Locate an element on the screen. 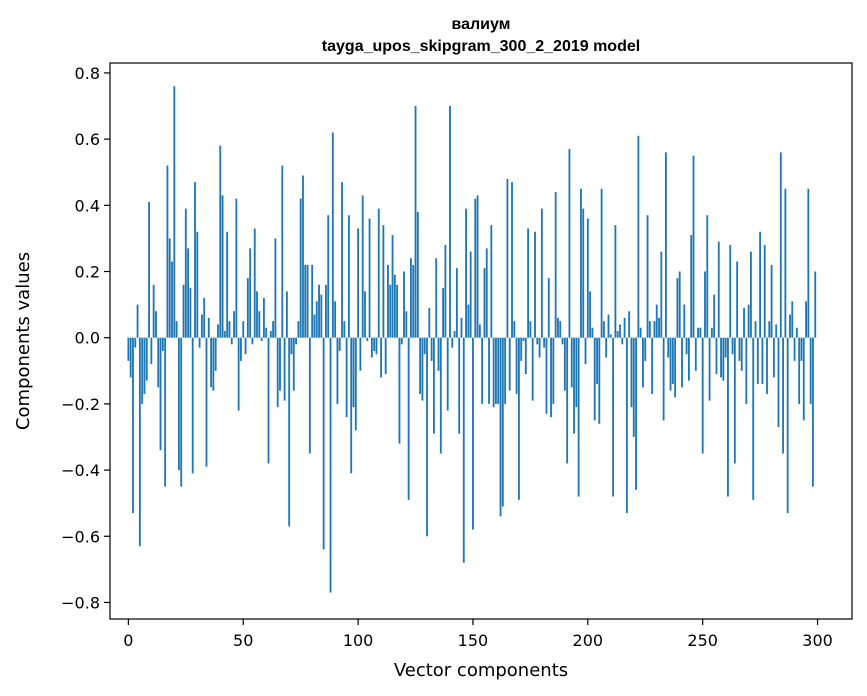 This screenshot has width=867, height=696. y-tick-label: 0.8 is located at coordinates (87, 73).